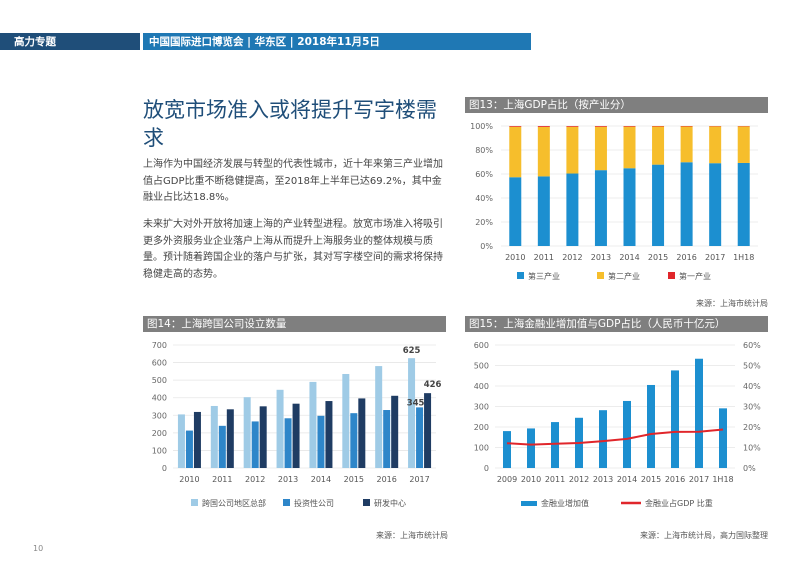 The height and width of the screenshot is (566, 800). Describe the element at coordinates (481, 345) in the screenshot. I see `fig15-y-tick-left: 600` at that location.